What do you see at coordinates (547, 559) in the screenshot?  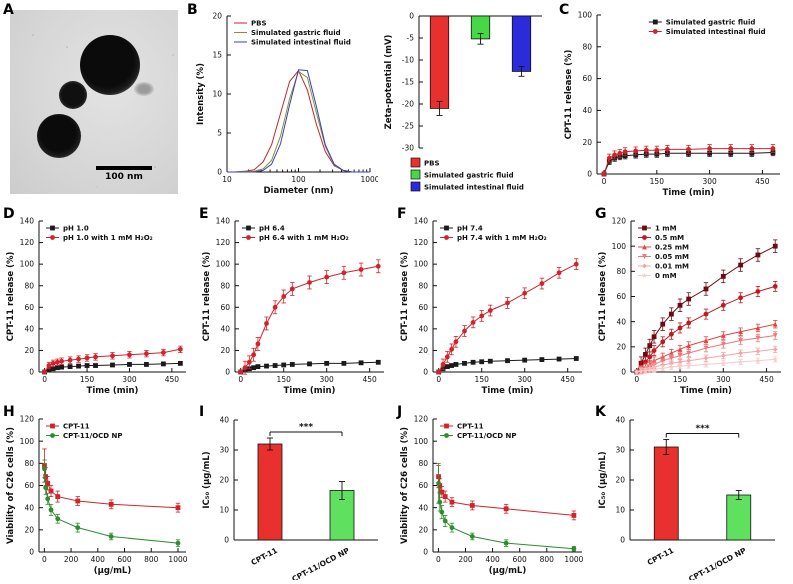 I see `svg-text: 800` at bounding box center [547, 559].